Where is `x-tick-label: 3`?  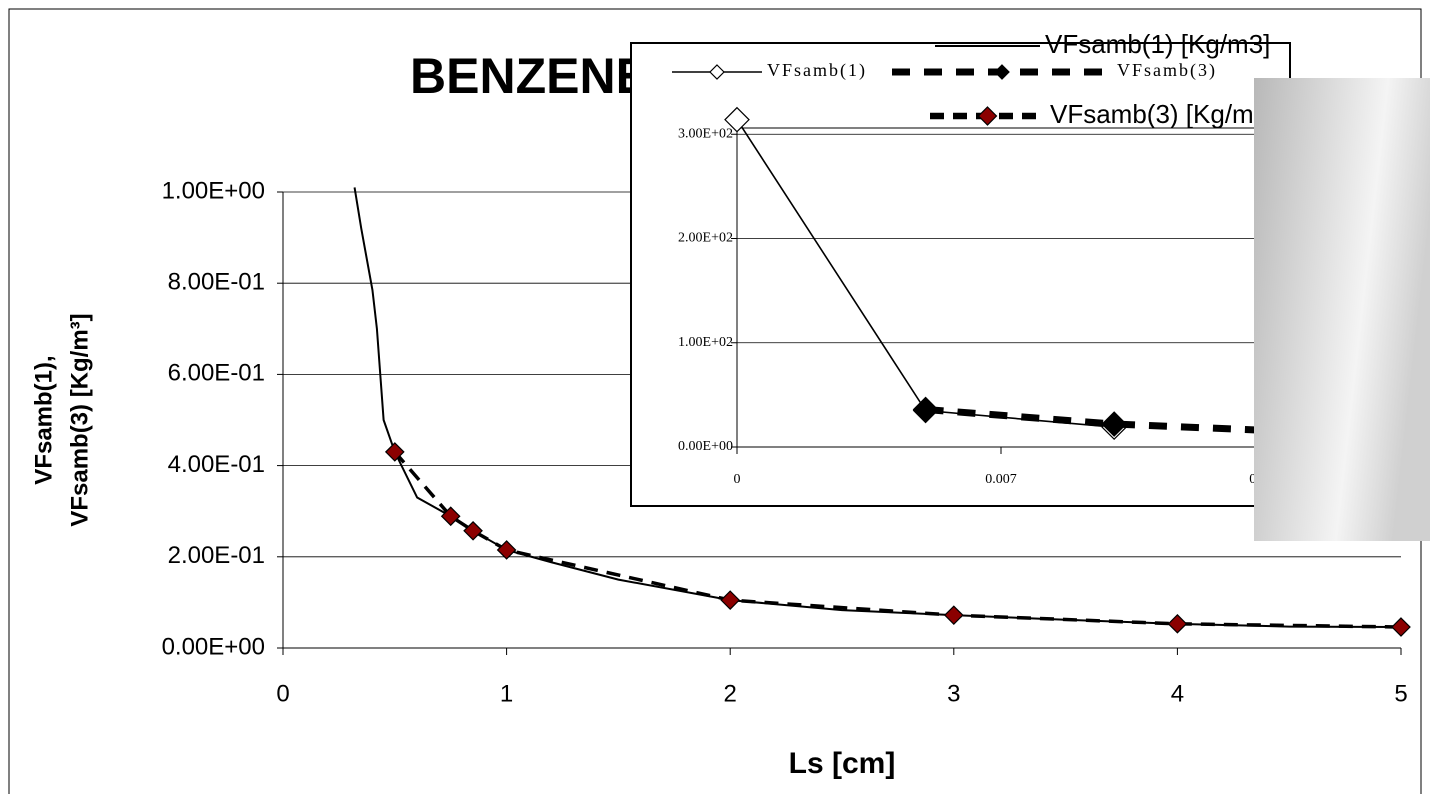
x-tick-label: 3 is located at coordinates (953, 693).